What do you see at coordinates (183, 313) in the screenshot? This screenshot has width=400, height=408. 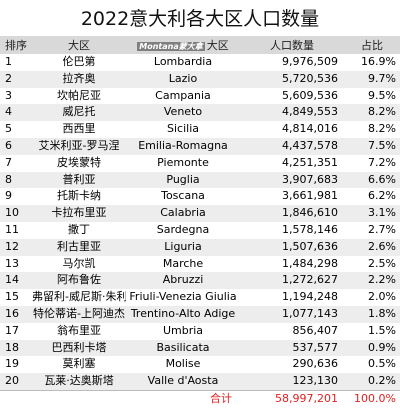 I see `region-en-cell: Trentino-Alto Adige` at bounding box center [183, 313].